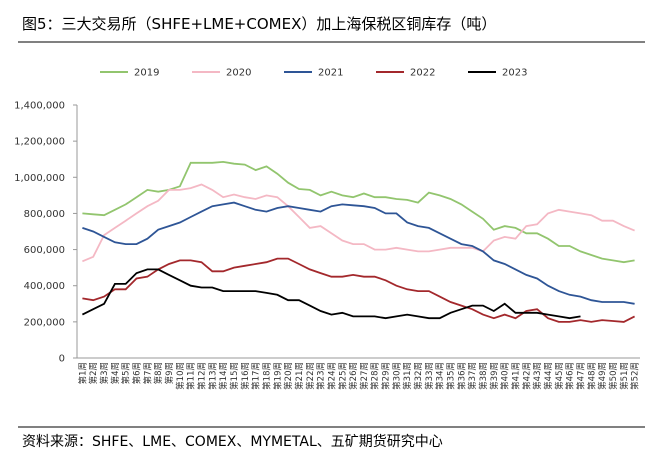 This screenshot has width=661, height=465. I want to click on x-tick-label: 第40周, so click(505, 376).